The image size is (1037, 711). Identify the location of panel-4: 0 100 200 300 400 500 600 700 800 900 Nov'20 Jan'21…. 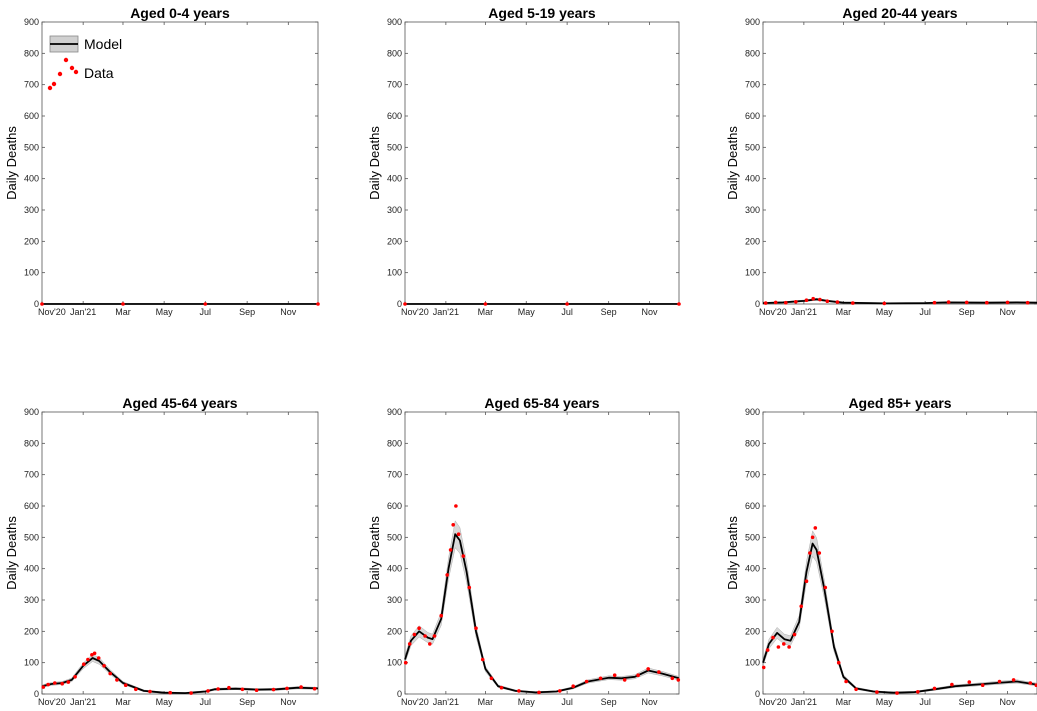
(161, 551).